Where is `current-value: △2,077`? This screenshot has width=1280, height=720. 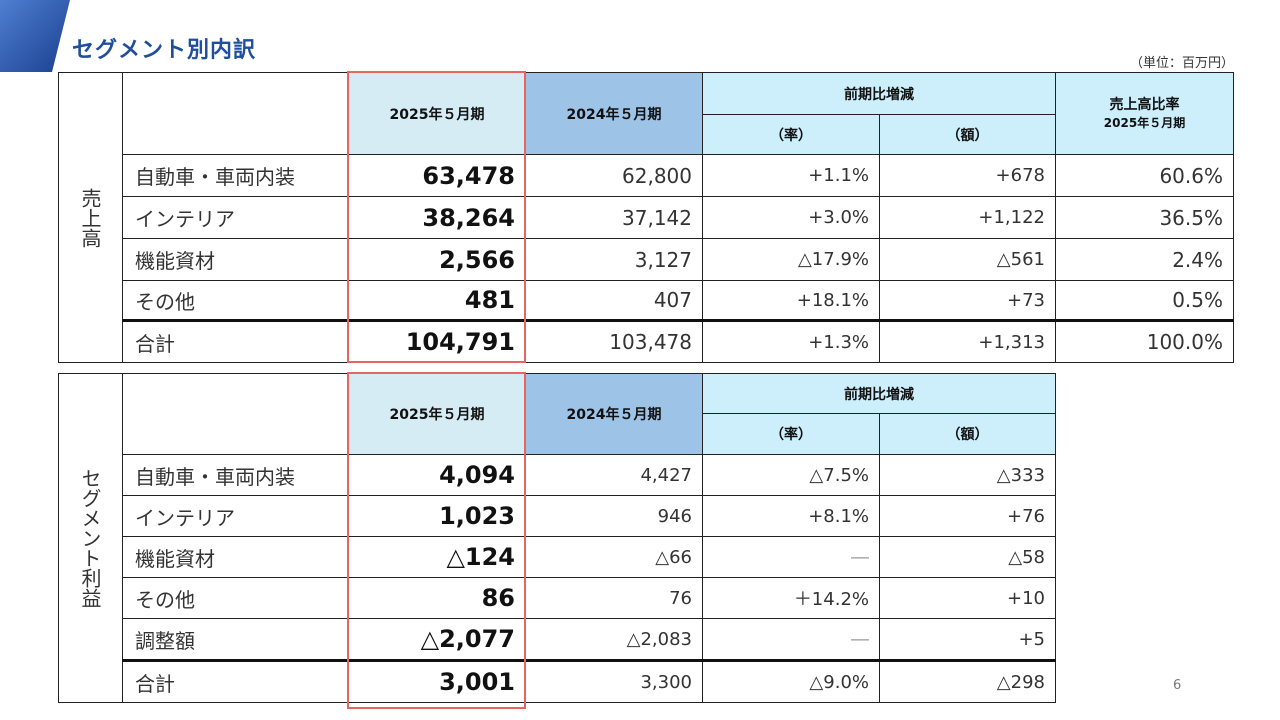 current-value: △2,077 is located at coordinates (437, 639).